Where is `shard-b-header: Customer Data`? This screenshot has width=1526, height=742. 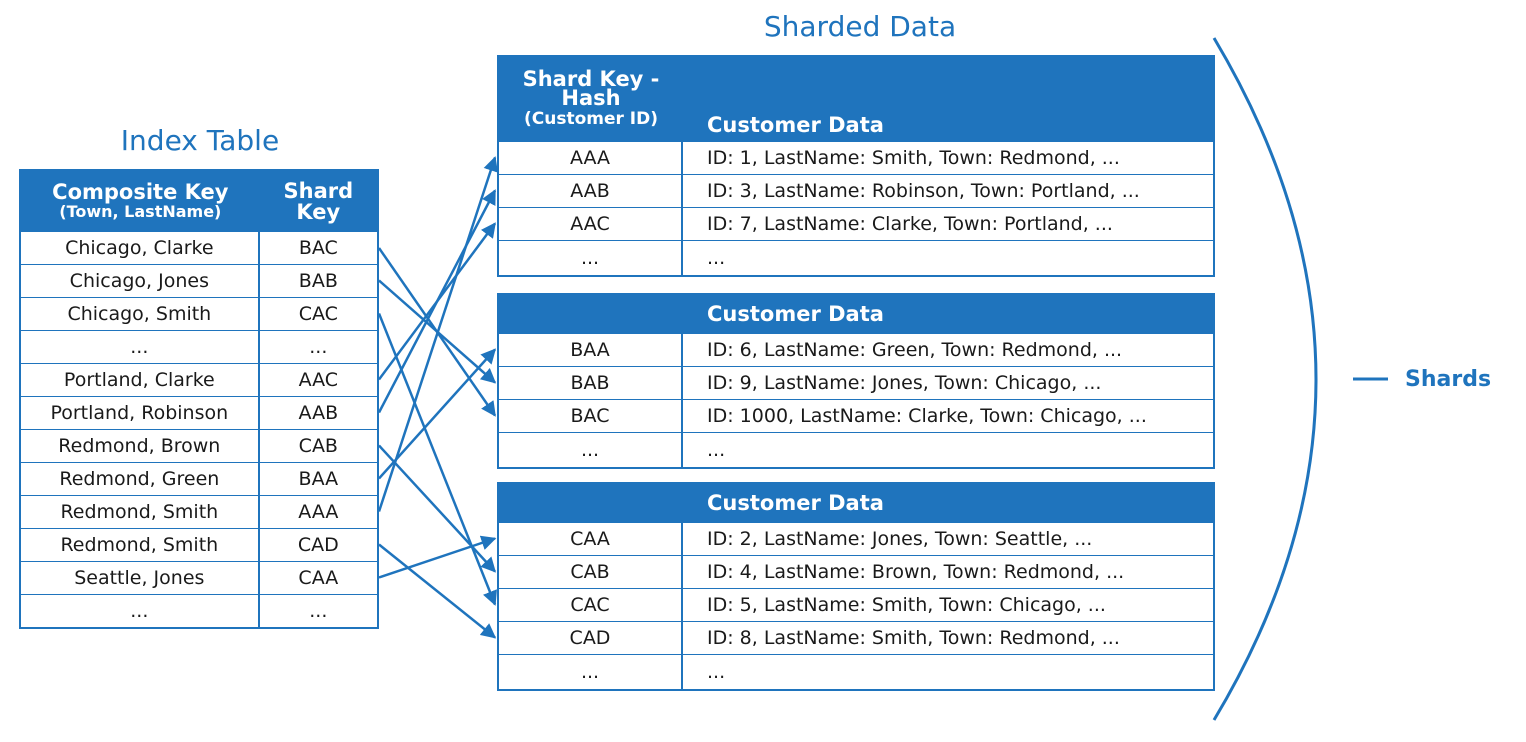
shard-b-header: Customer Data is located at coordinates (856, 314).